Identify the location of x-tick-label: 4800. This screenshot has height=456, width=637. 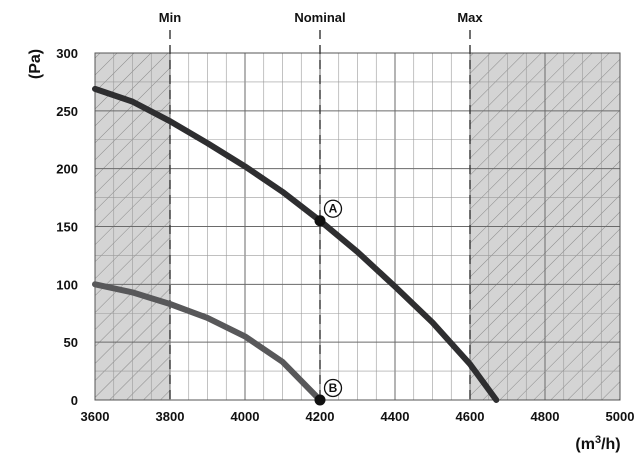
(545, 416).